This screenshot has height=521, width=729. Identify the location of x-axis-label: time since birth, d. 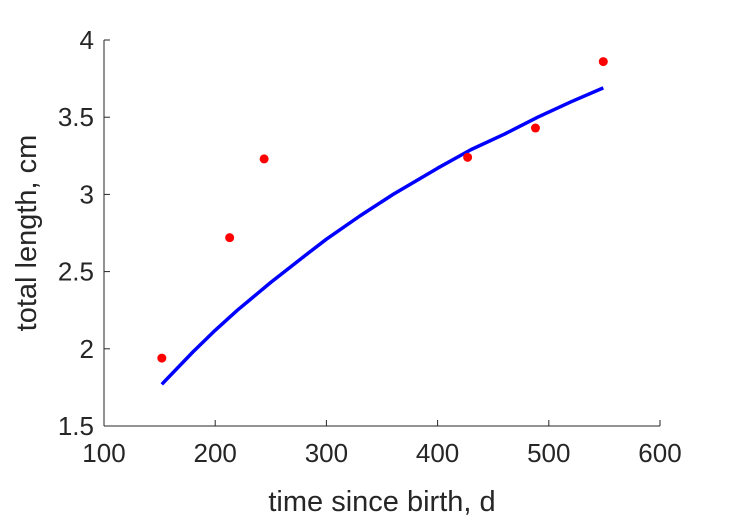
(381, 502).